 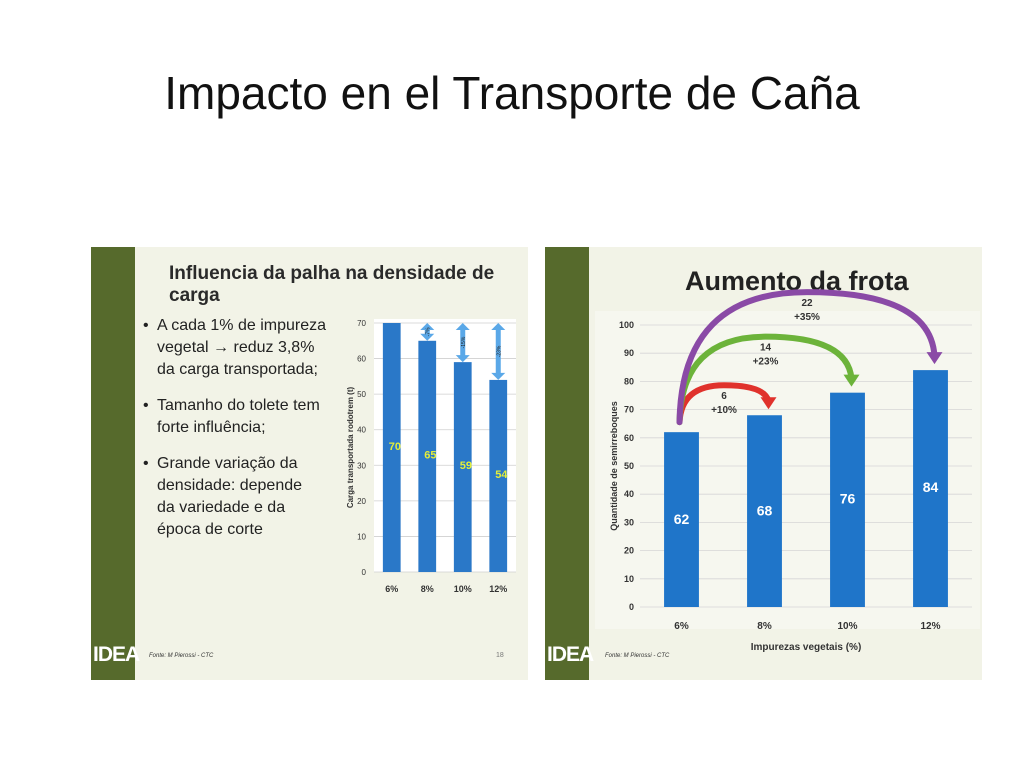 What do you see at coordinates (567, 463) in the screenshot?
I see `right-panel-strip` at bounding box center [567, 463].